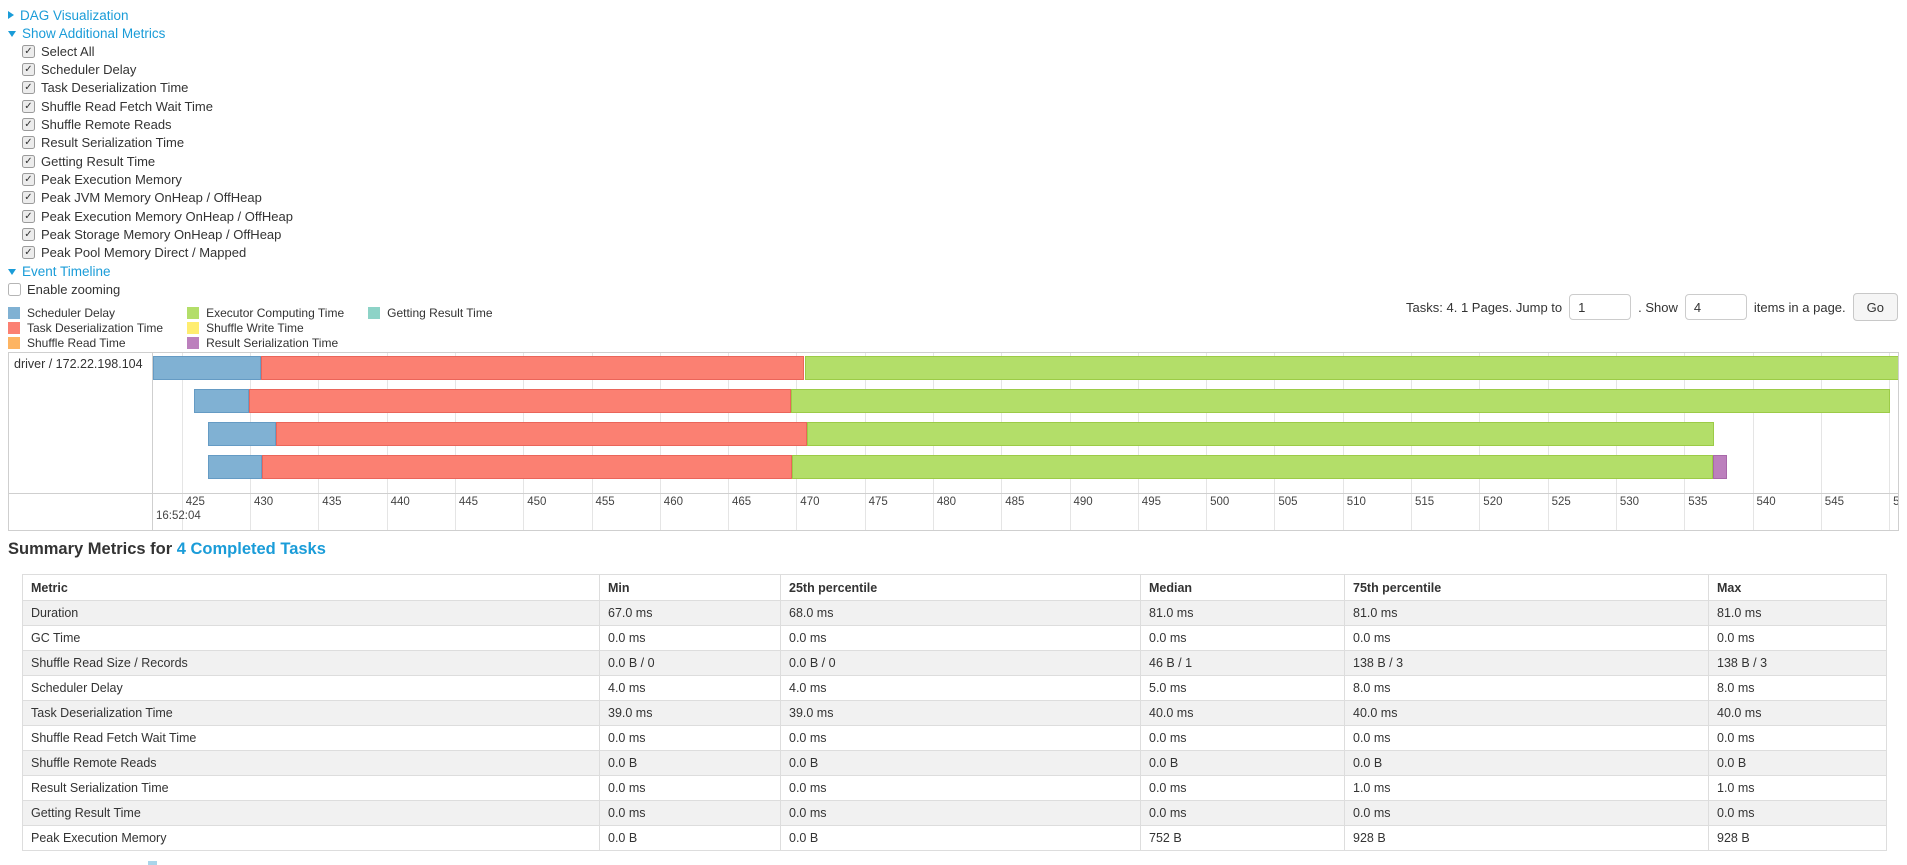 Image resolution: width=1907 pixels, height=865 pixels. Describe the element at coordinates (157, 143) in the screenshot. I see `metric-checkbox-result-serialization-time: ✓ Result Serialization Time` at that location.